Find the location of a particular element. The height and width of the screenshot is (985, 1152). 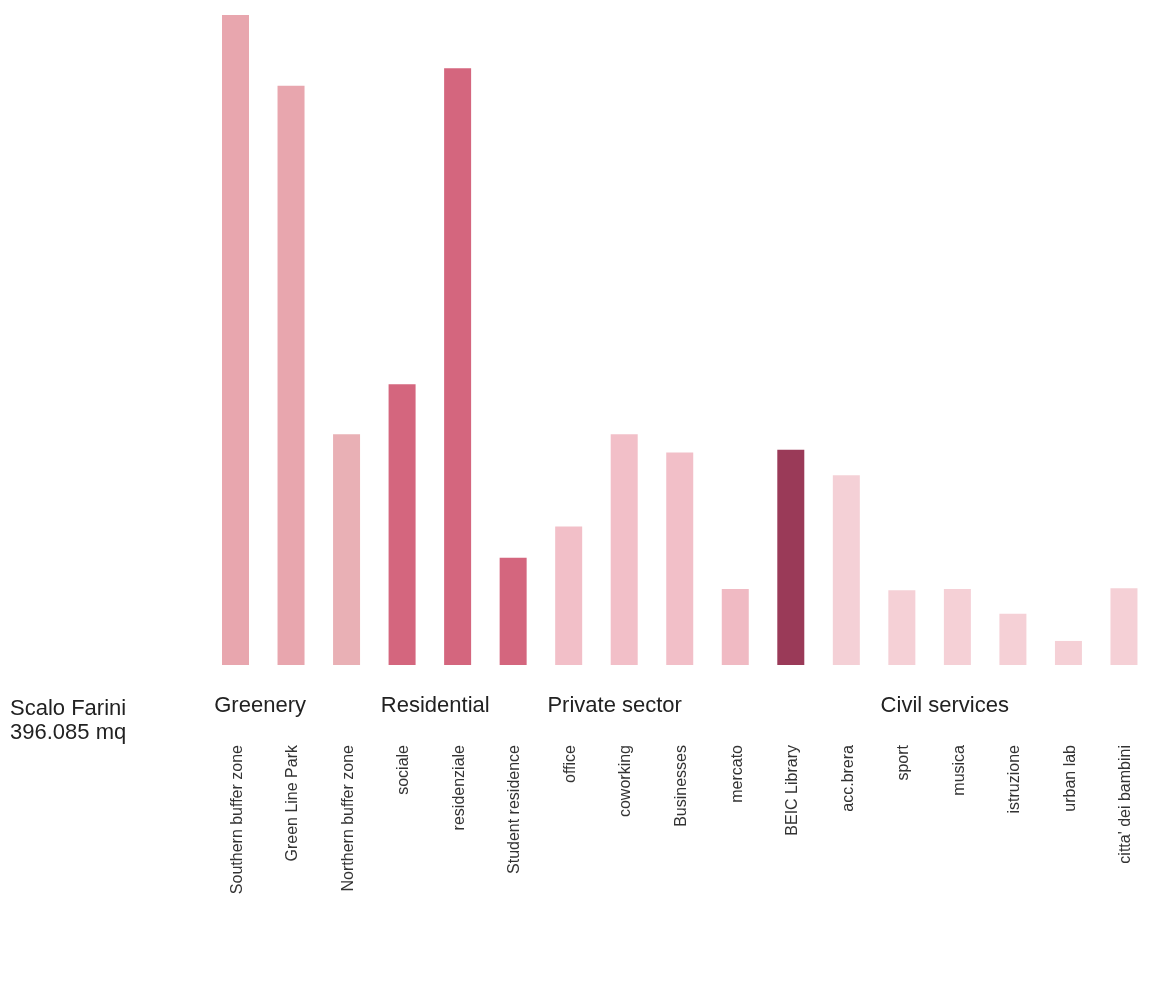

x-tick-label: BEIC Library is located at coordinates (792, 790).